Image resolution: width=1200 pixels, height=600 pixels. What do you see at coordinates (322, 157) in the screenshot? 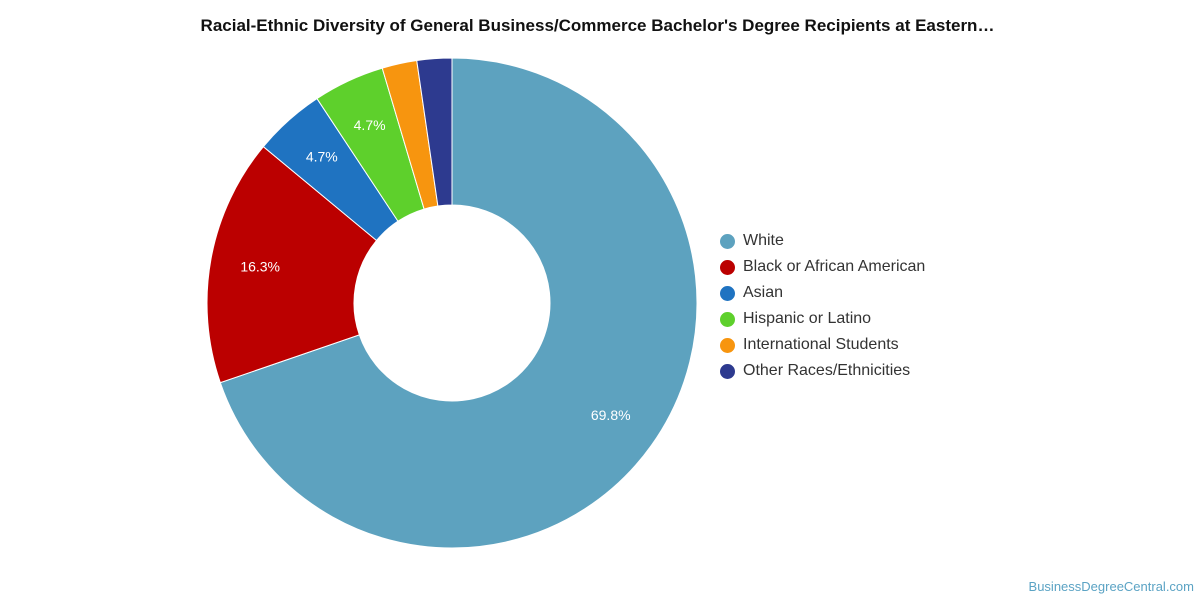
I see `data-label-asian: 4.7%` at bounding box center [322, 157].